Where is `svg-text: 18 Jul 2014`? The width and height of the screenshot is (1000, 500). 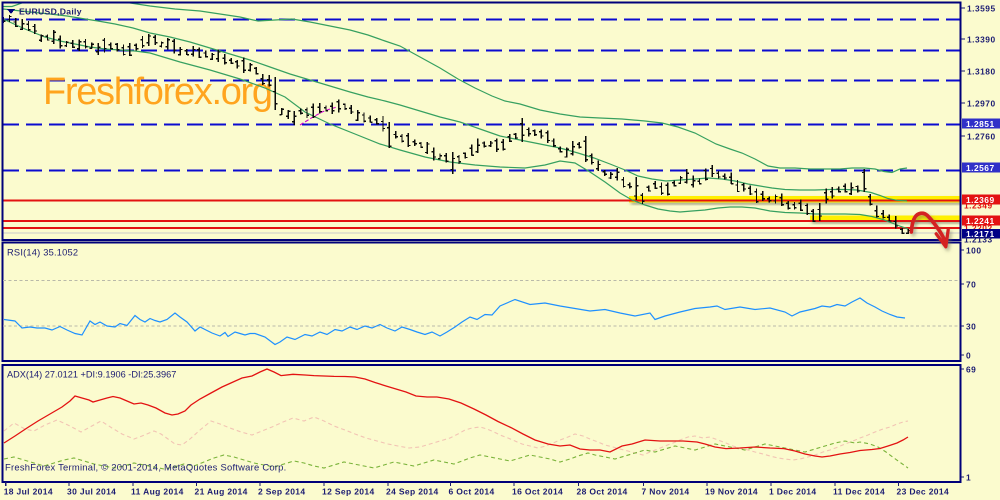
svg-text: 18 Jul 2014 is located at coordinates (28, 492).